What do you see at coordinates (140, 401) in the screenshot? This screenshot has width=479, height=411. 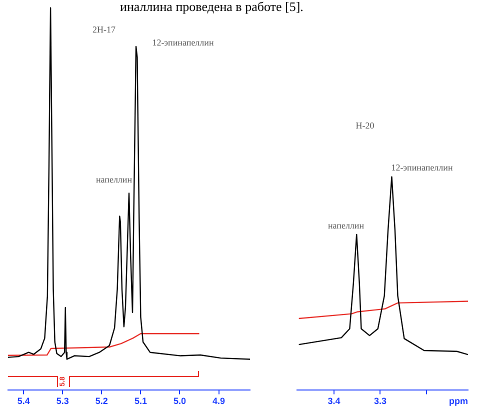 I see `x-tick-label: 5.1` at bounding box center [140, 401].